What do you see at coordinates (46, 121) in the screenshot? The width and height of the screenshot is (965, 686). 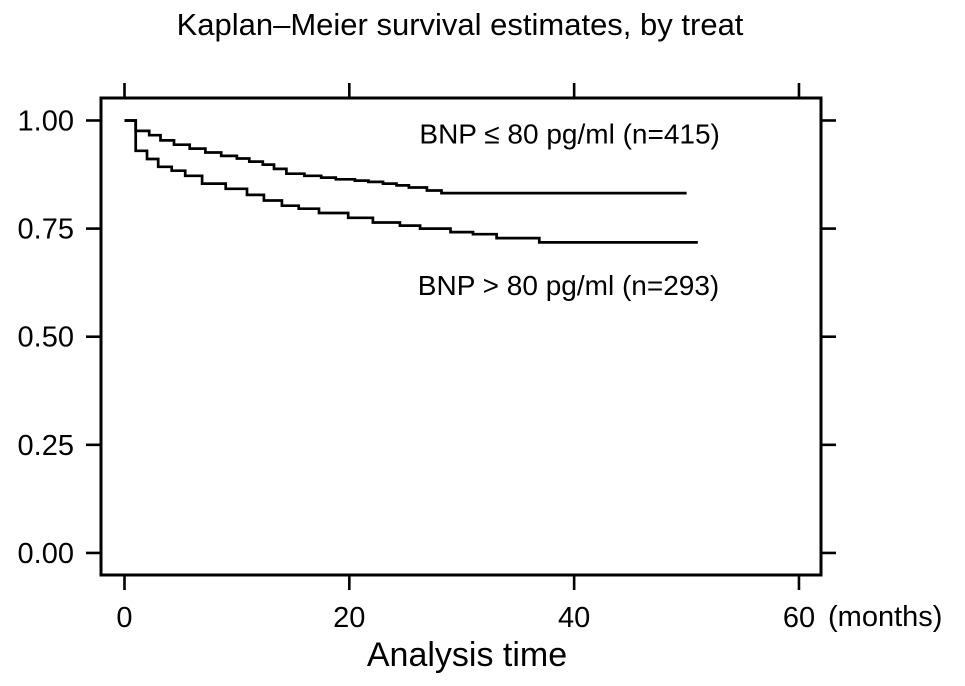 I see `y-tick-label: 1.00` at bounding box center [46, 121].